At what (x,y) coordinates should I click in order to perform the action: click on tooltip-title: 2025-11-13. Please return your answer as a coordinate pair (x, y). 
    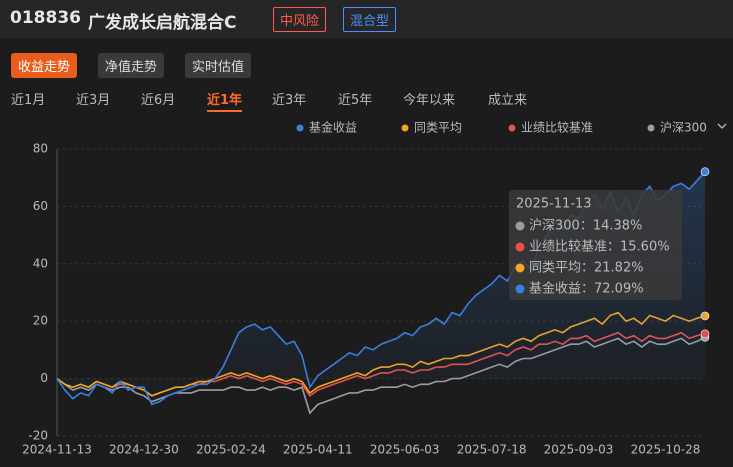
    Looking at the image, I should click on (554, 204).